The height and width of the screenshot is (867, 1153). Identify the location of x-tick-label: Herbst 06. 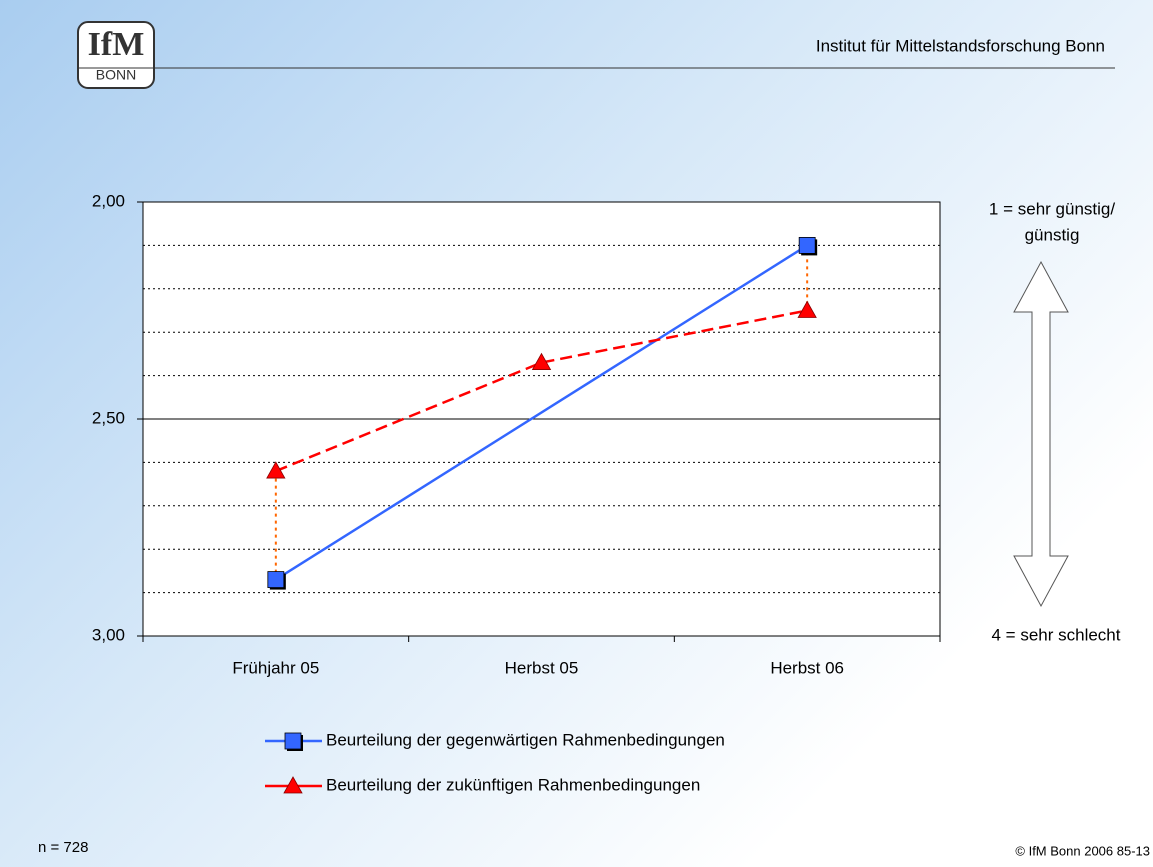
(807, 667).